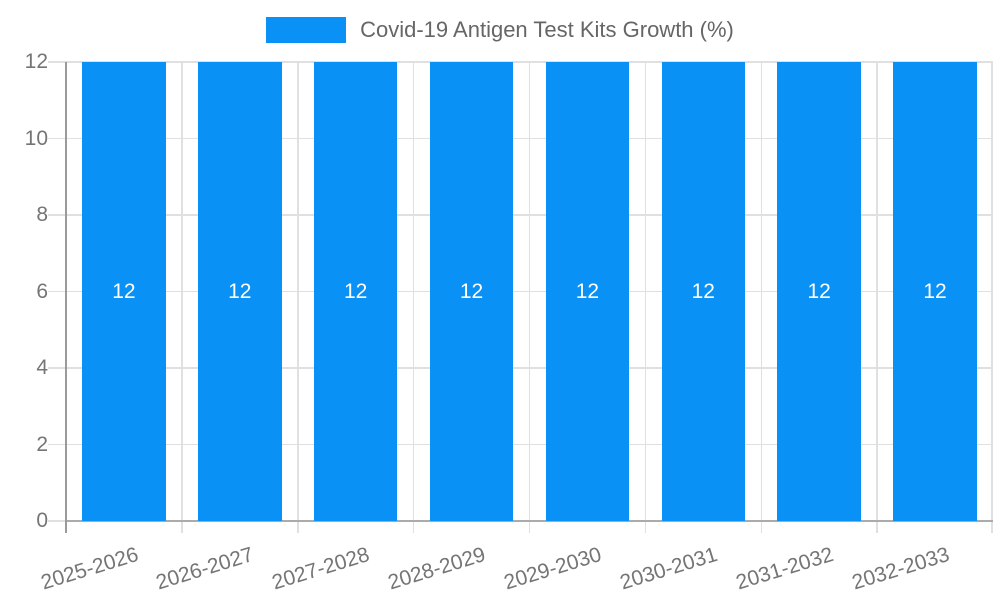 The height and width of the screenshot is (600, 1000). Describe the element at coordinates (36, 138) in the screenshot. I see `y-tick-label: 10` at that location.